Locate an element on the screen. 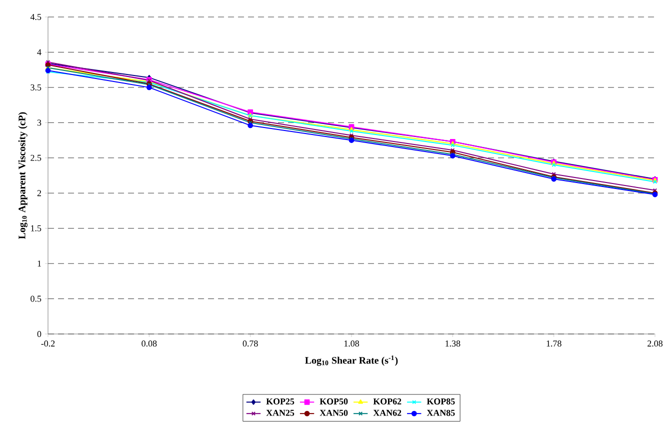 Image resolution: width=667 pixels, height=441 pixels. x-tick-label: 2.08 is located at coordinates (655, 343).